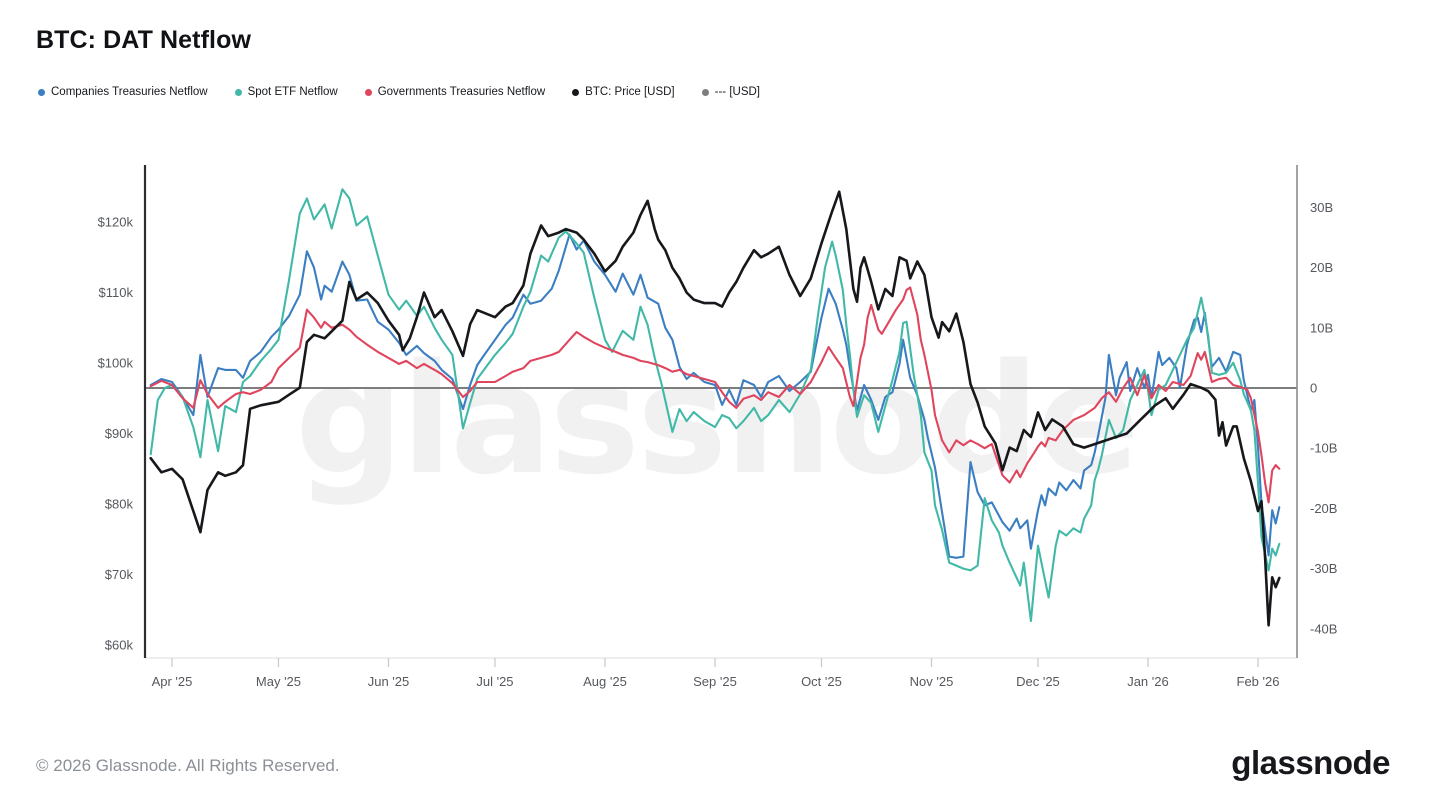  I want to click on y-axis-left-label: $80k, so click(119, 504).